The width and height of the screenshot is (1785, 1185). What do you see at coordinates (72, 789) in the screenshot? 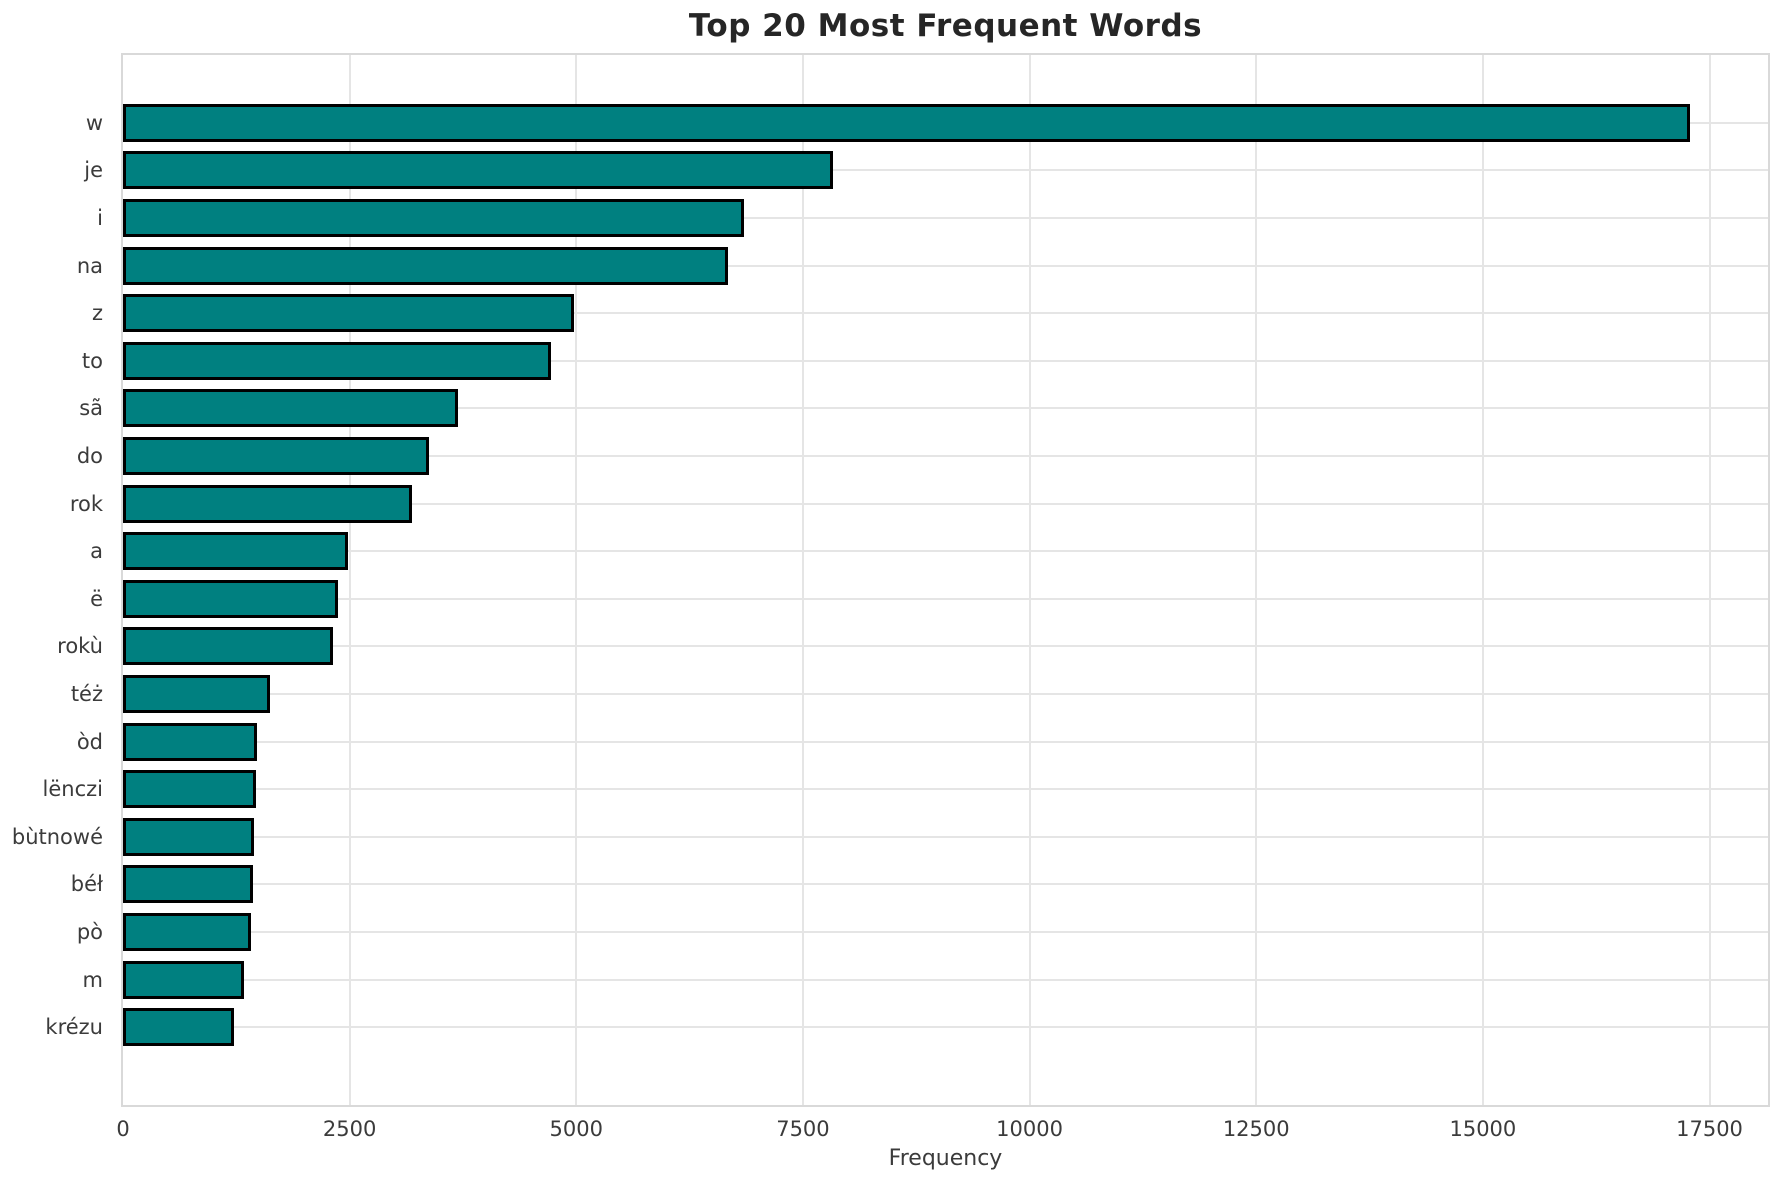
I see `y-tick-label: lënczi` at bounding box center [72, 789].